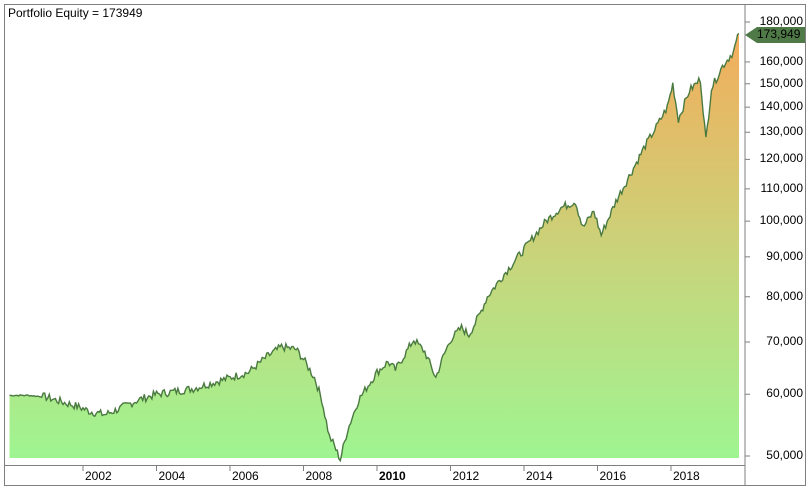  What do you see at coordinates (686, 476) in the screenshot?
I see `x-tick-label: 2018` at bounding box center [686, 476].